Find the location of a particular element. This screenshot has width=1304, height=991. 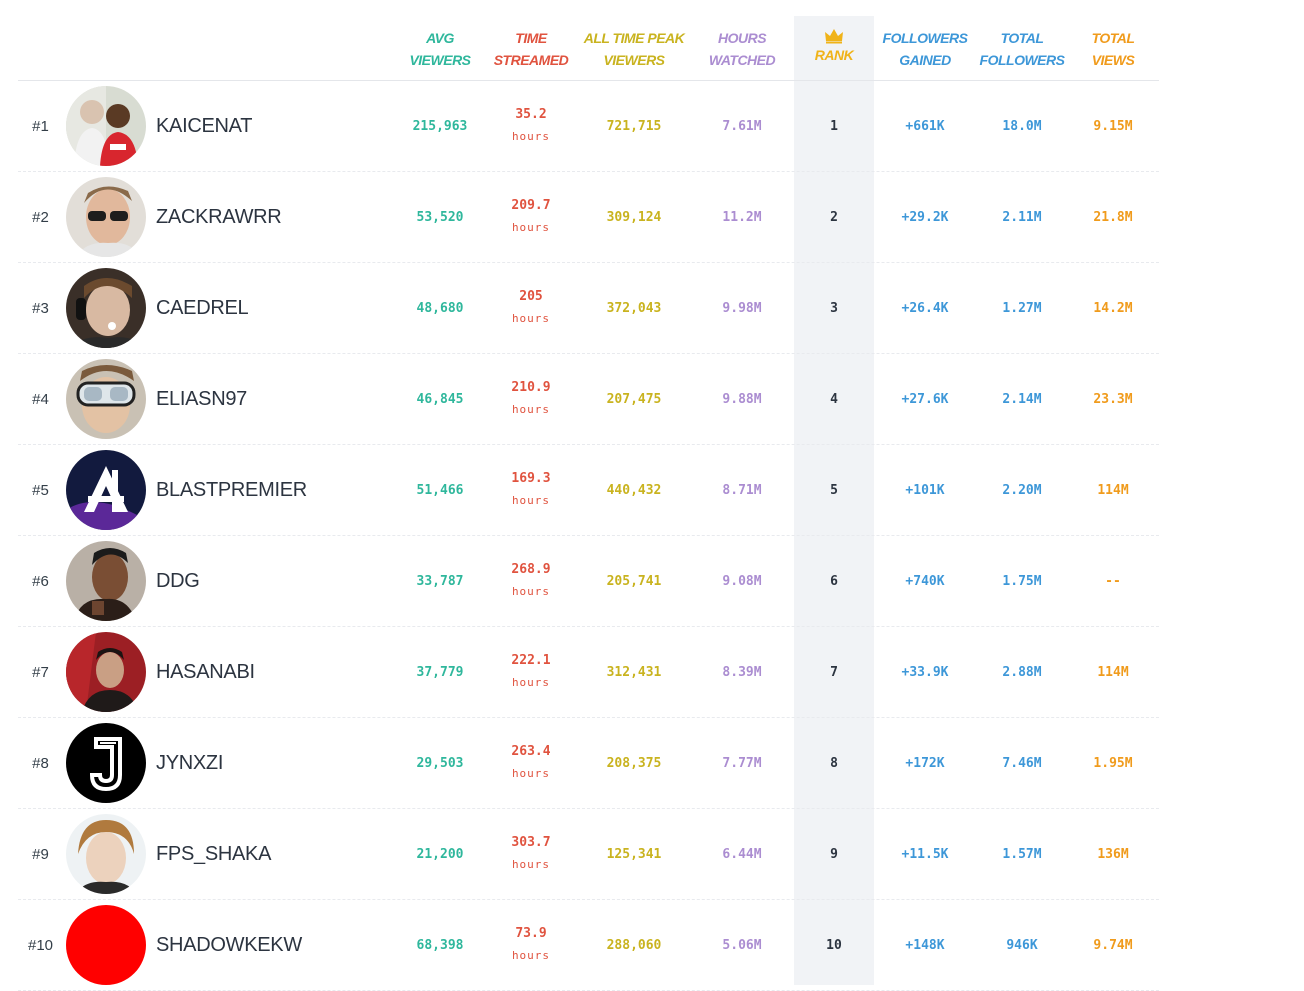

total-views-value: 9.15M is located at coordinates (1113, 126).